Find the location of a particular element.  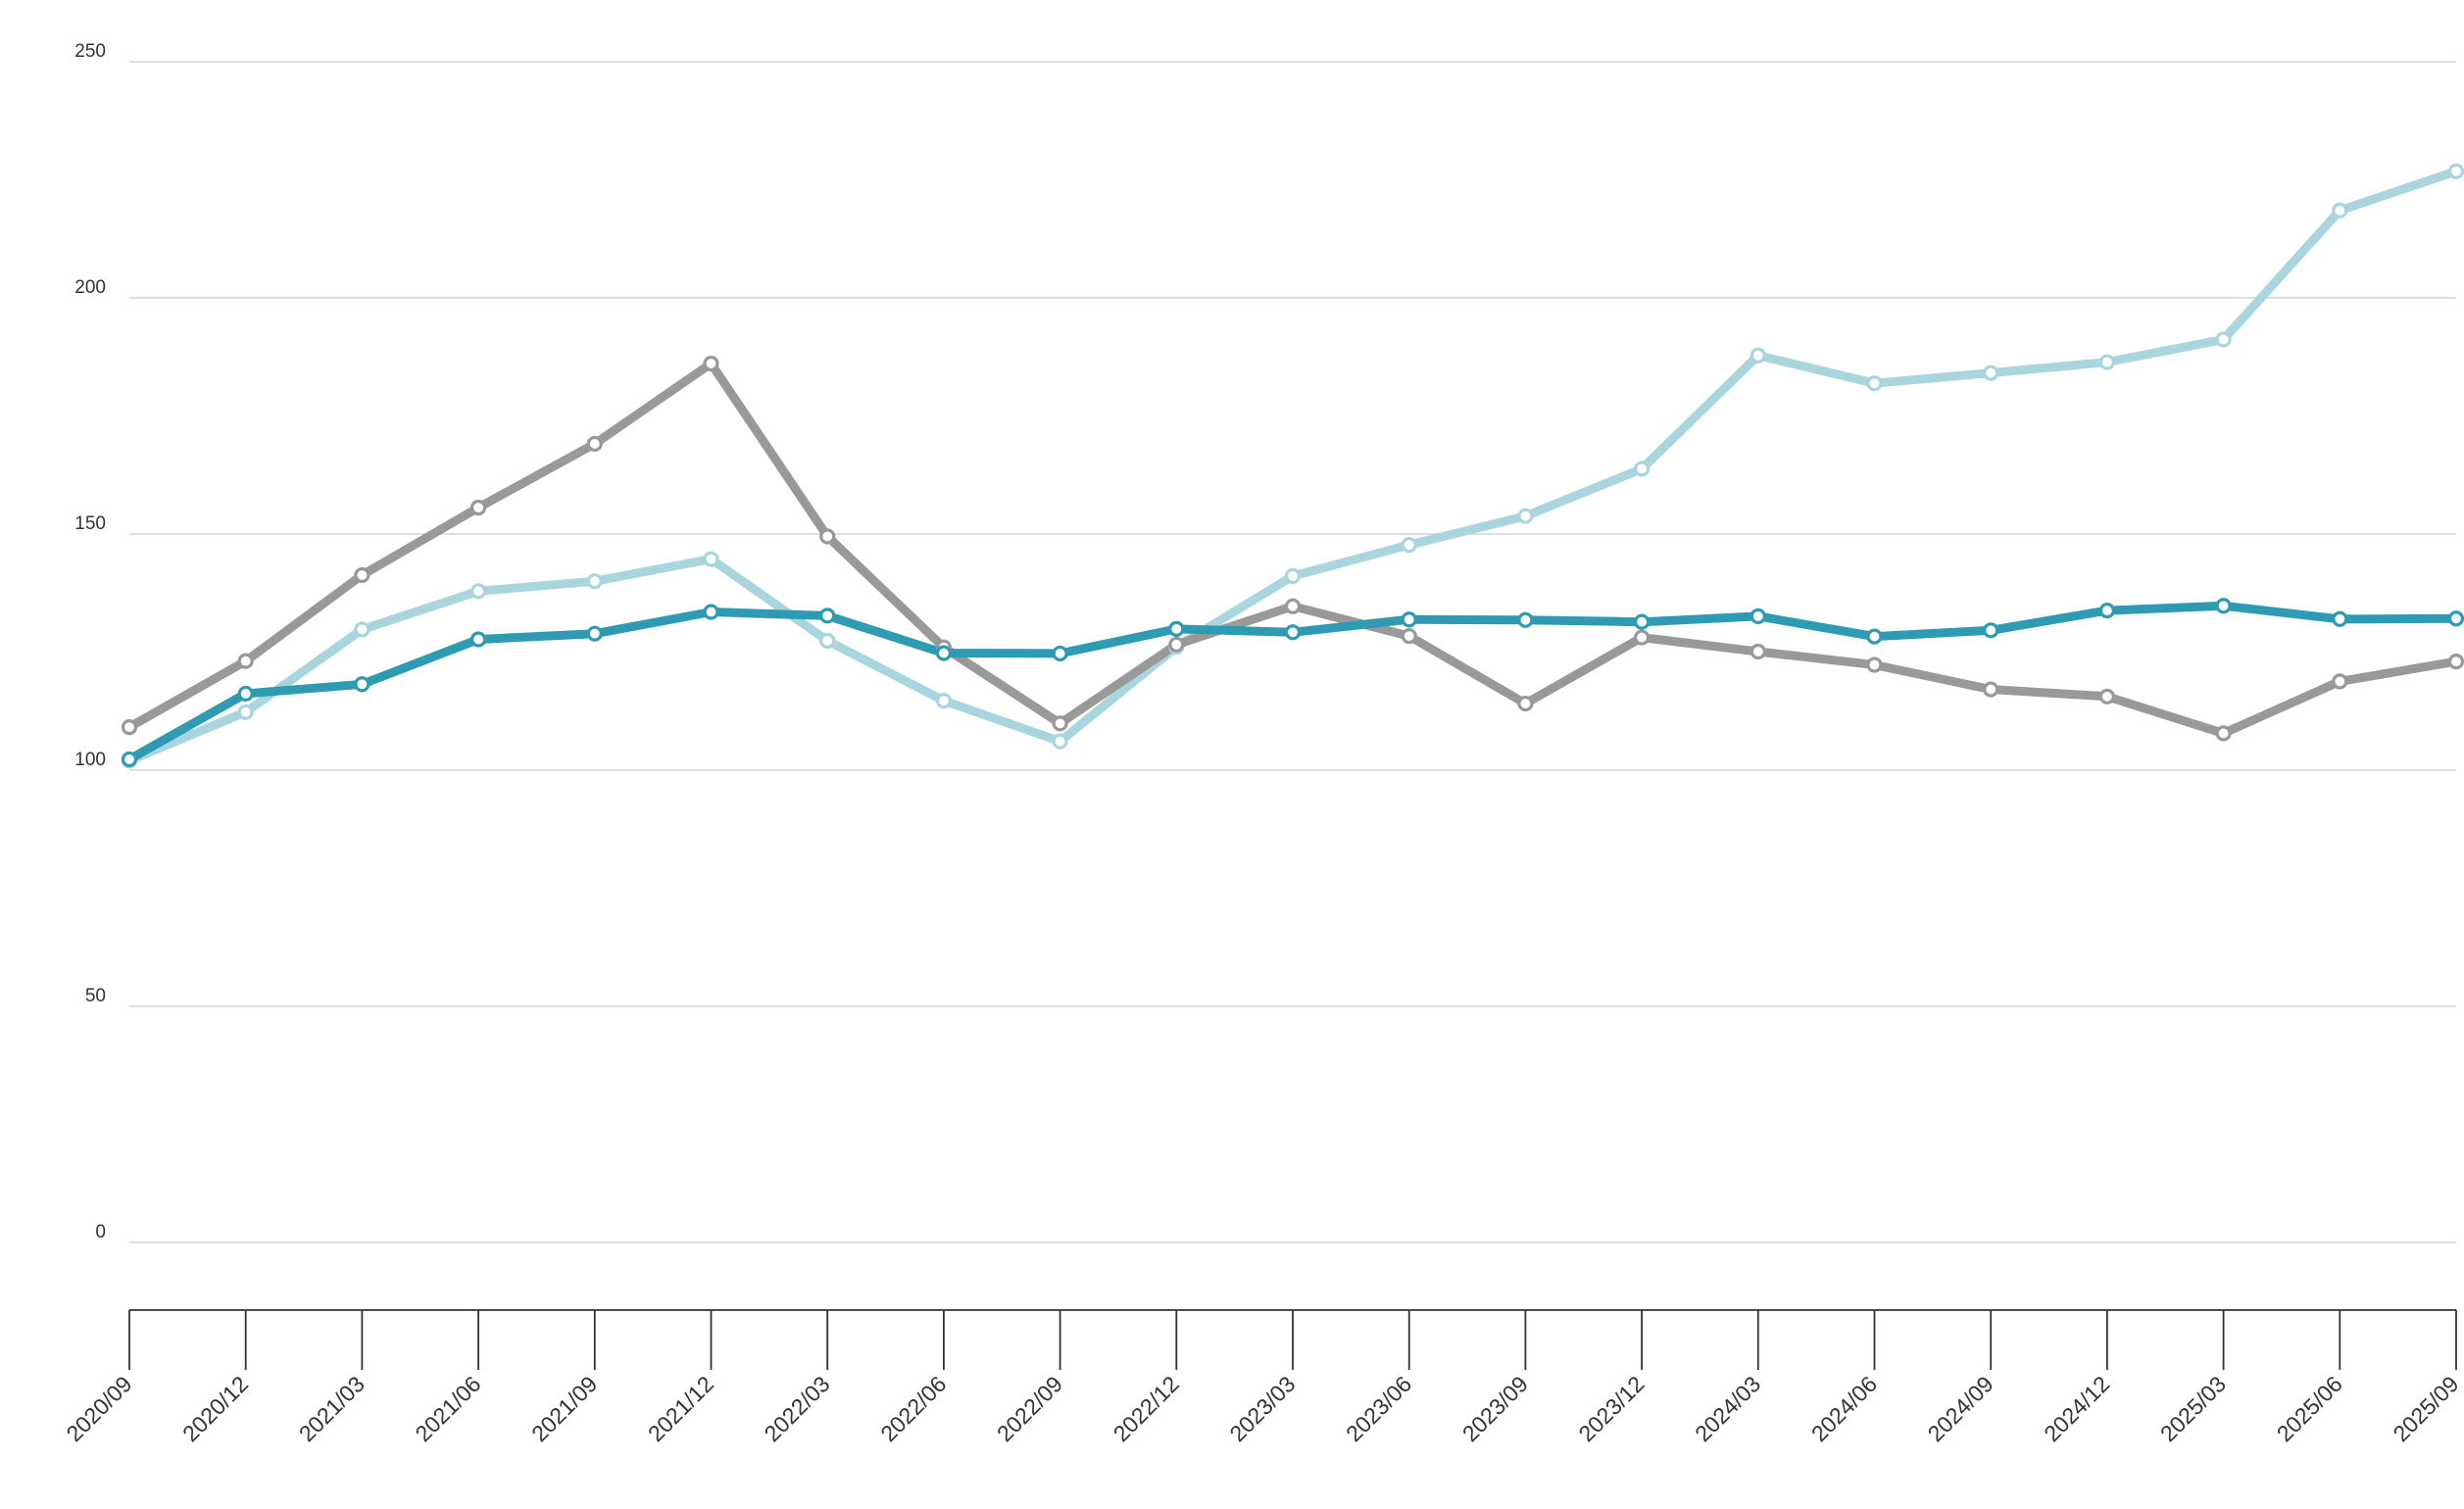

x-tick-label: 2022/12 is located at coordinates (1147, 1408).